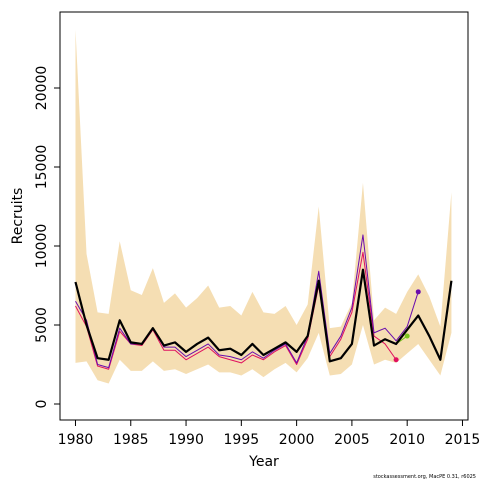 This screenshot has height=480, width=480. What do you see at coordinates (42, 325) in the screenshot?
I see `y-tick-label: 5000` at bounding box center [42, 325].